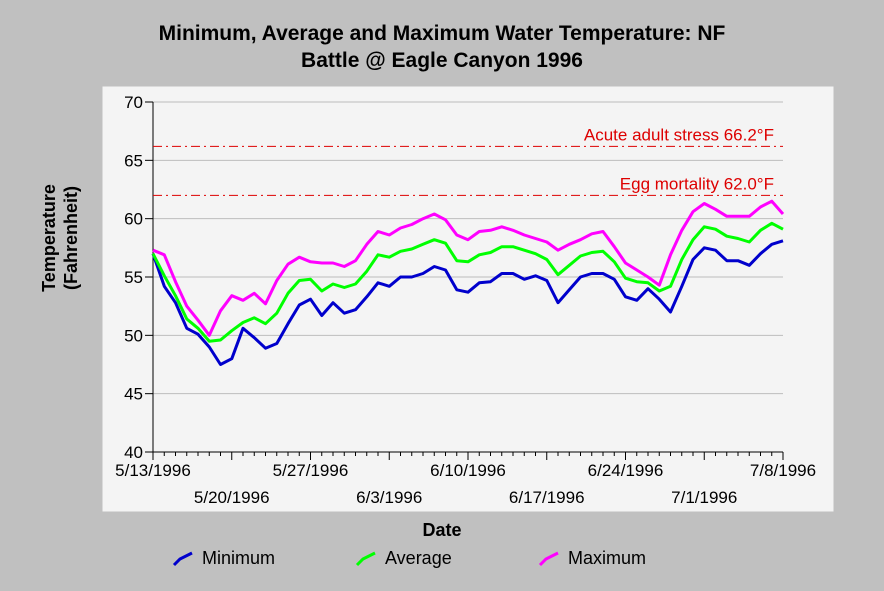 The width and height of the screenshot is (884, 591). What do you see at coordinates (71, 238) in the screenshot?
I see `y-axis-label-line2: (Fahrenheit)` at bounding box center [71, 238].